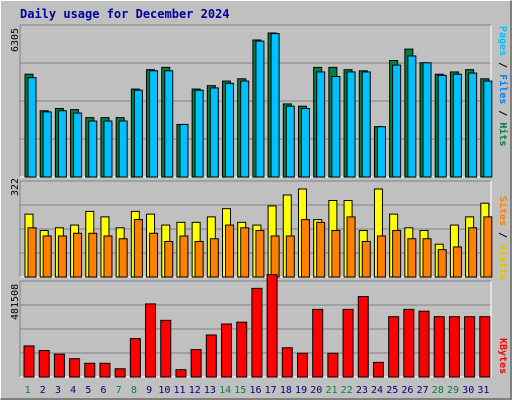 This screenshot has height=400, width=512. What do you see at coordinates (88, 390) in the screenshot?
I see `x-tick-label: 5` at bounding box center [88, 390].